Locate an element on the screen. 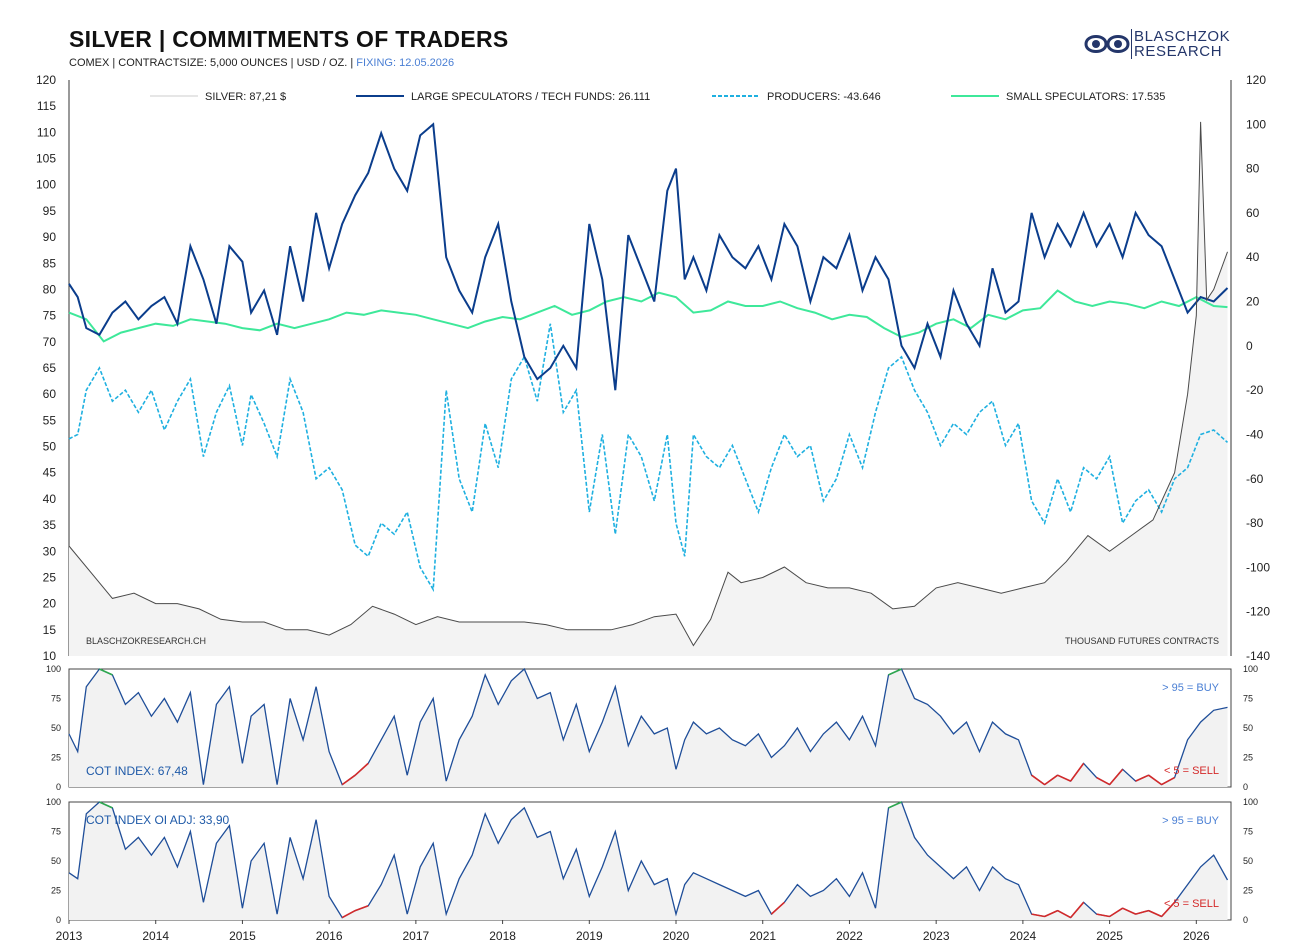 The image size is (1307, 950). right-tick-label: -100 is located at coordinates (1258, 567).